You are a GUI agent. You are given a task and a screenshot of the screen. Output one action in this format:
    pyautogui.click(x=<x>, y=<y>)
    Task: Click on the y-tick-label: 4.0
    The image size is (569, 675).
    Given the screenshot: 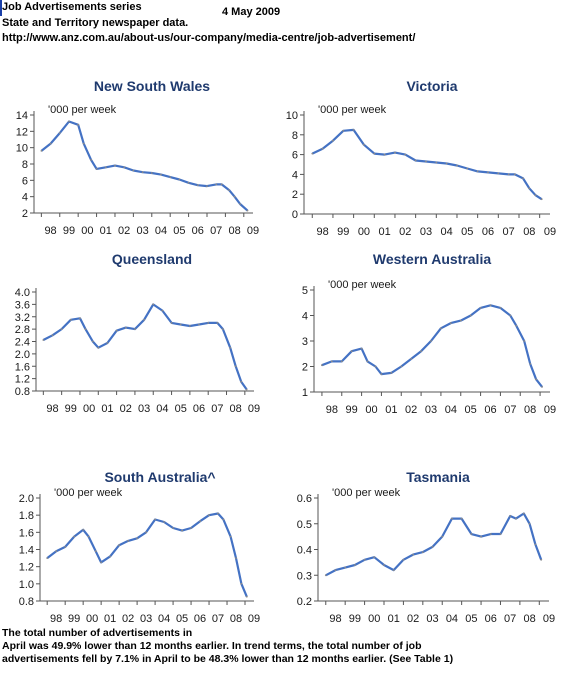 What is the action you would take?
    pyautogui.click(x=22, y=293)
    